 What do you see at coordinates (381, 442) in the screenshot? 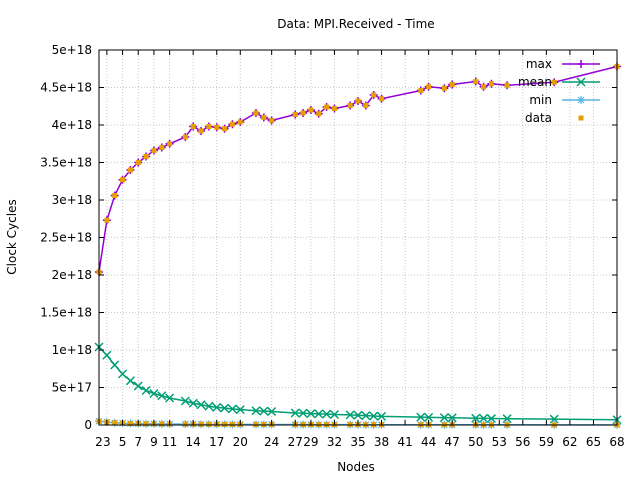
I see `x-tick-label: 38` at bounding box center [381, 442].